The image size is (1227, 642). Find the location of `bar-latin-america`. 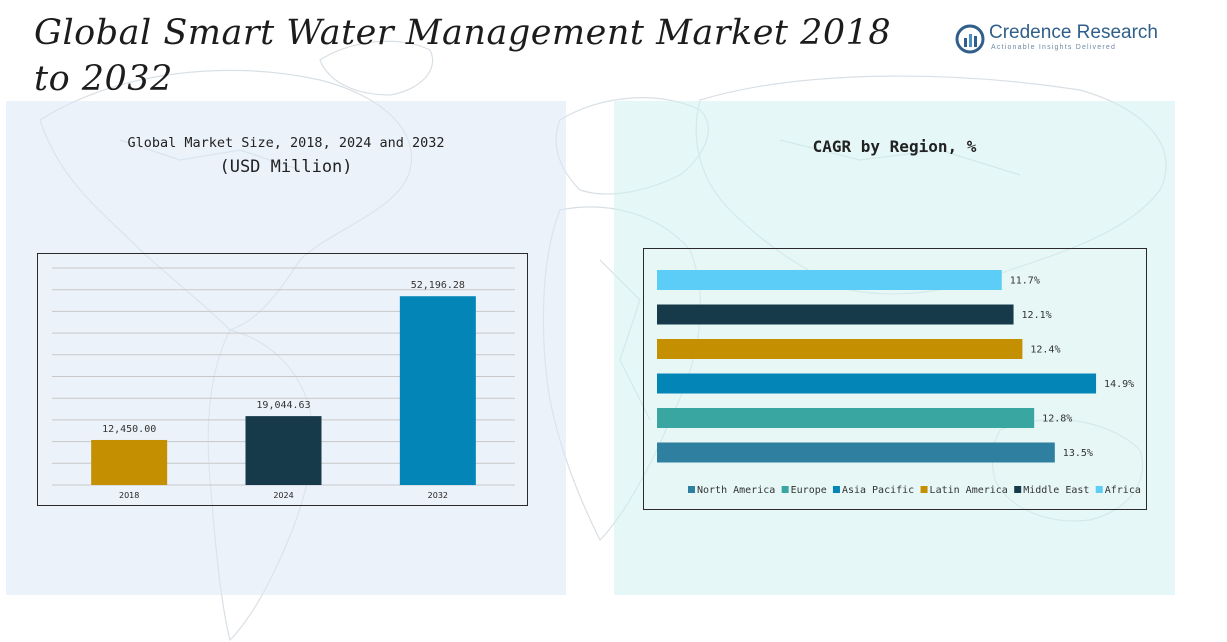

bar-latin-america is located at coordinates (840, 349).